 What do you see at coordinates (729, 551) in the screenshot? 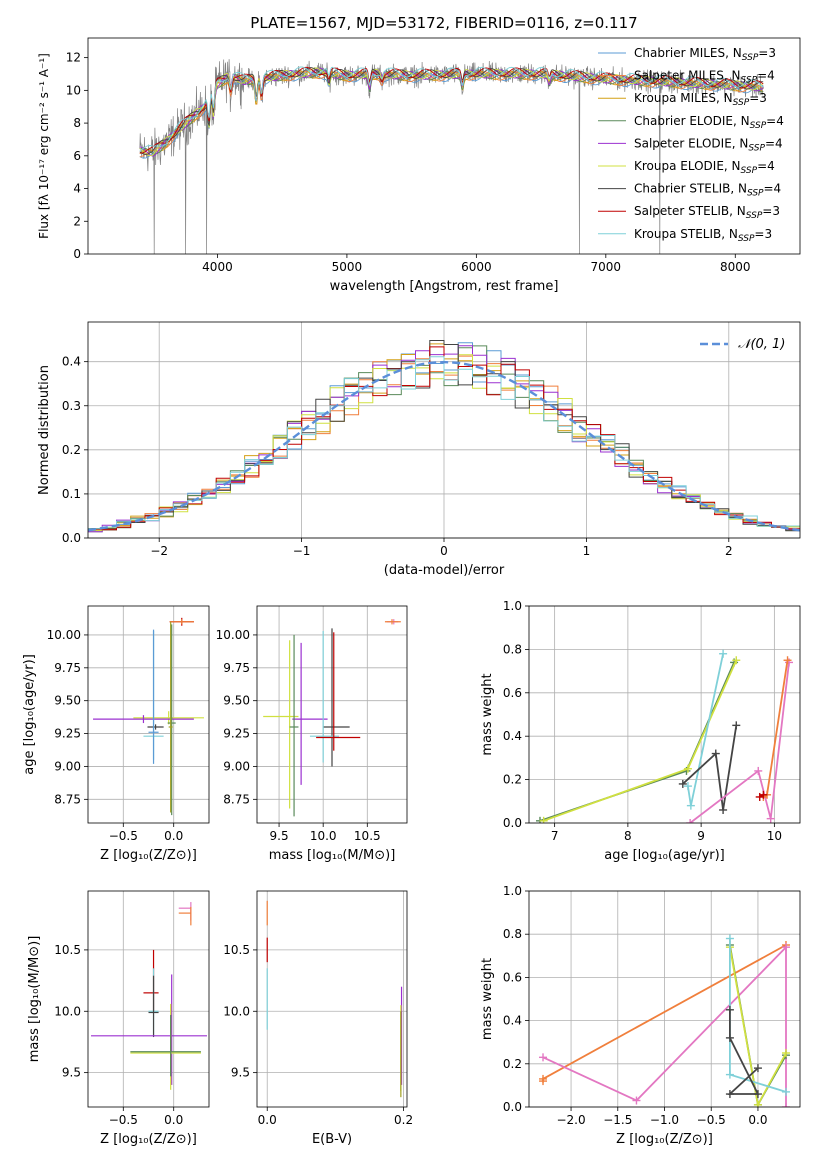
I see `x-tick-label: 2` at bounding box center [729, 551].